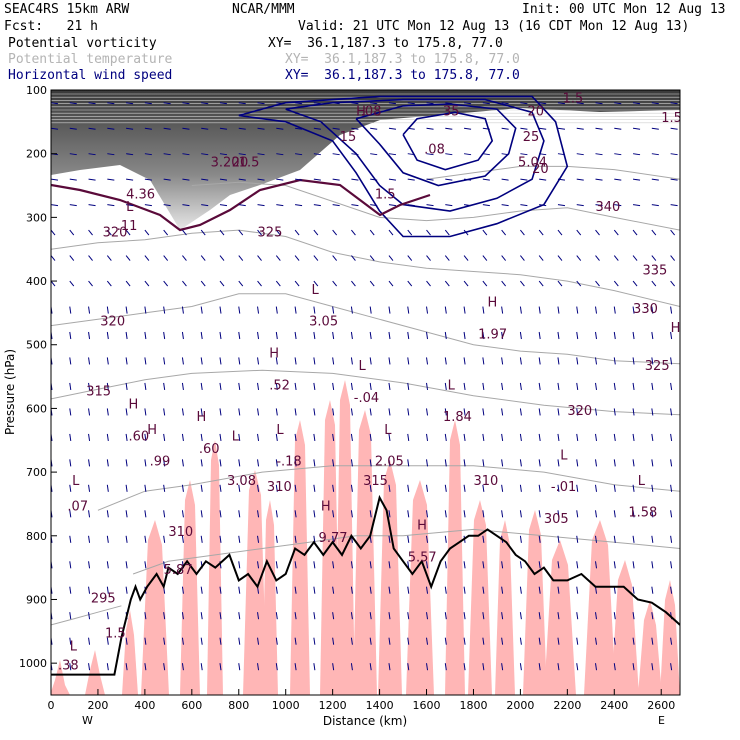 This screenshot has height=740, width=740. I want to click on y-tick-label: 700, so click(36, 472).